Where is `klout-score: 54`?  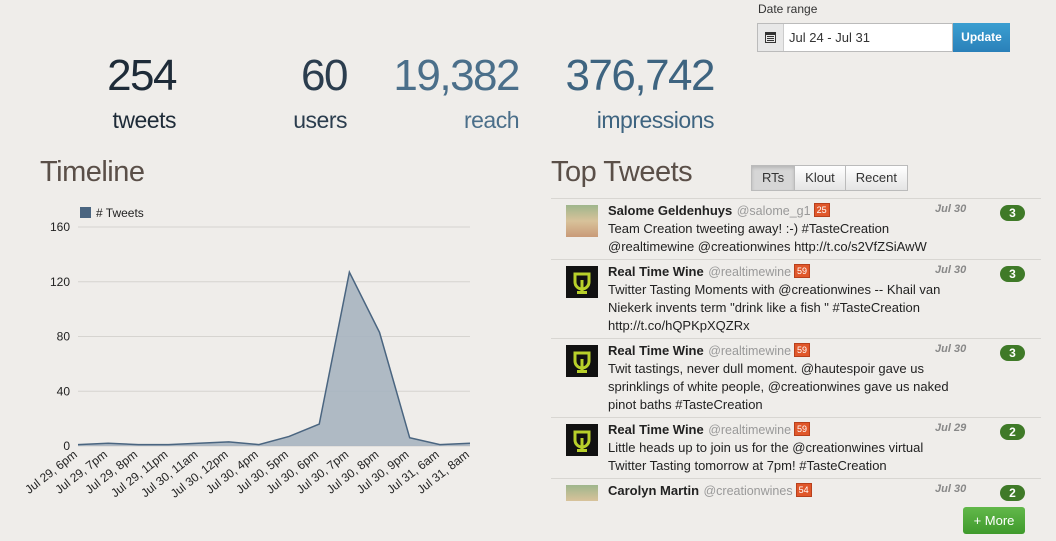
klout-score: 54 is located at coordinates (803, 490).